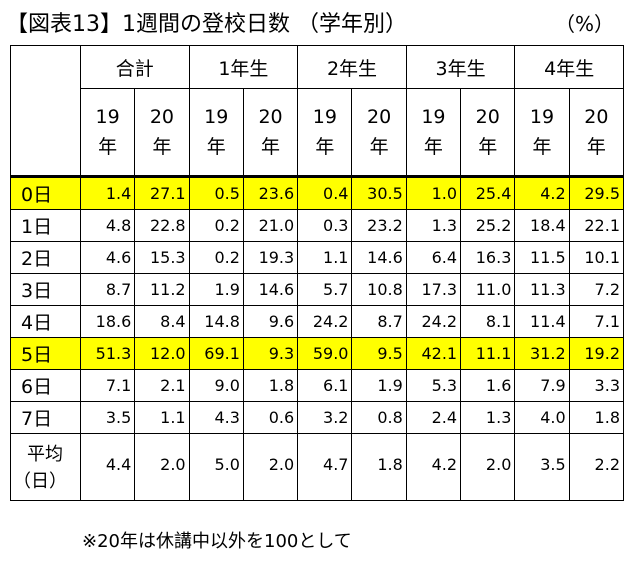 This screenshot has width=636, height=565. I want to click on average-value-cell: 3.5, so click(542, 467).